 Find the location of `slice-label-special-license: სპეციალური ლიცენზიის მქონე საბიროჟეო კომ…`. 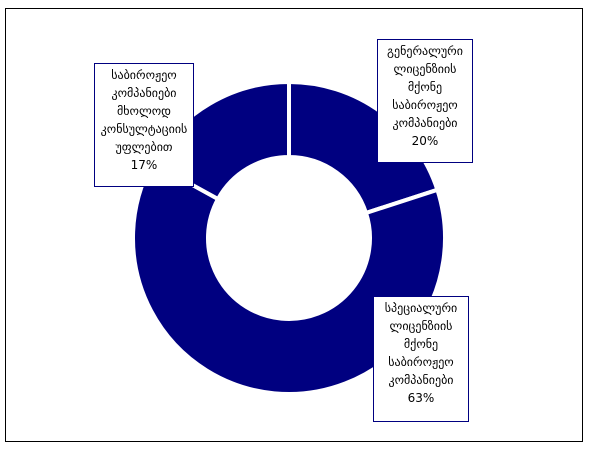

slice-label-special-license: სპეციალური ლიცენზიის მქონე საბიროჟეო კომ… is located at coordinates (421, 359).